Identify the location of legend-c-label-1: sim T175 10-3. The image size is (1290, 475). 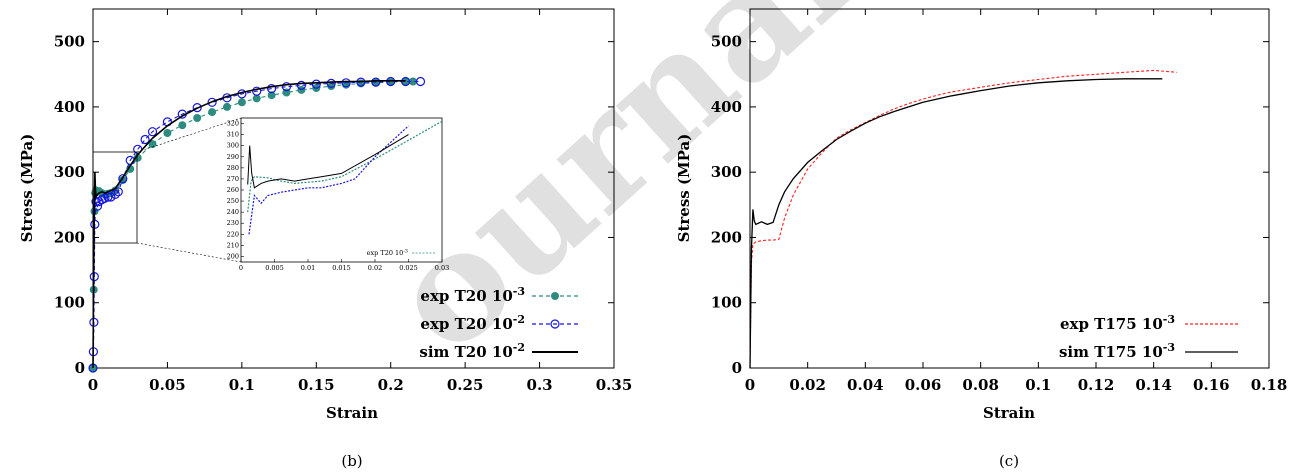
(1117, 351).